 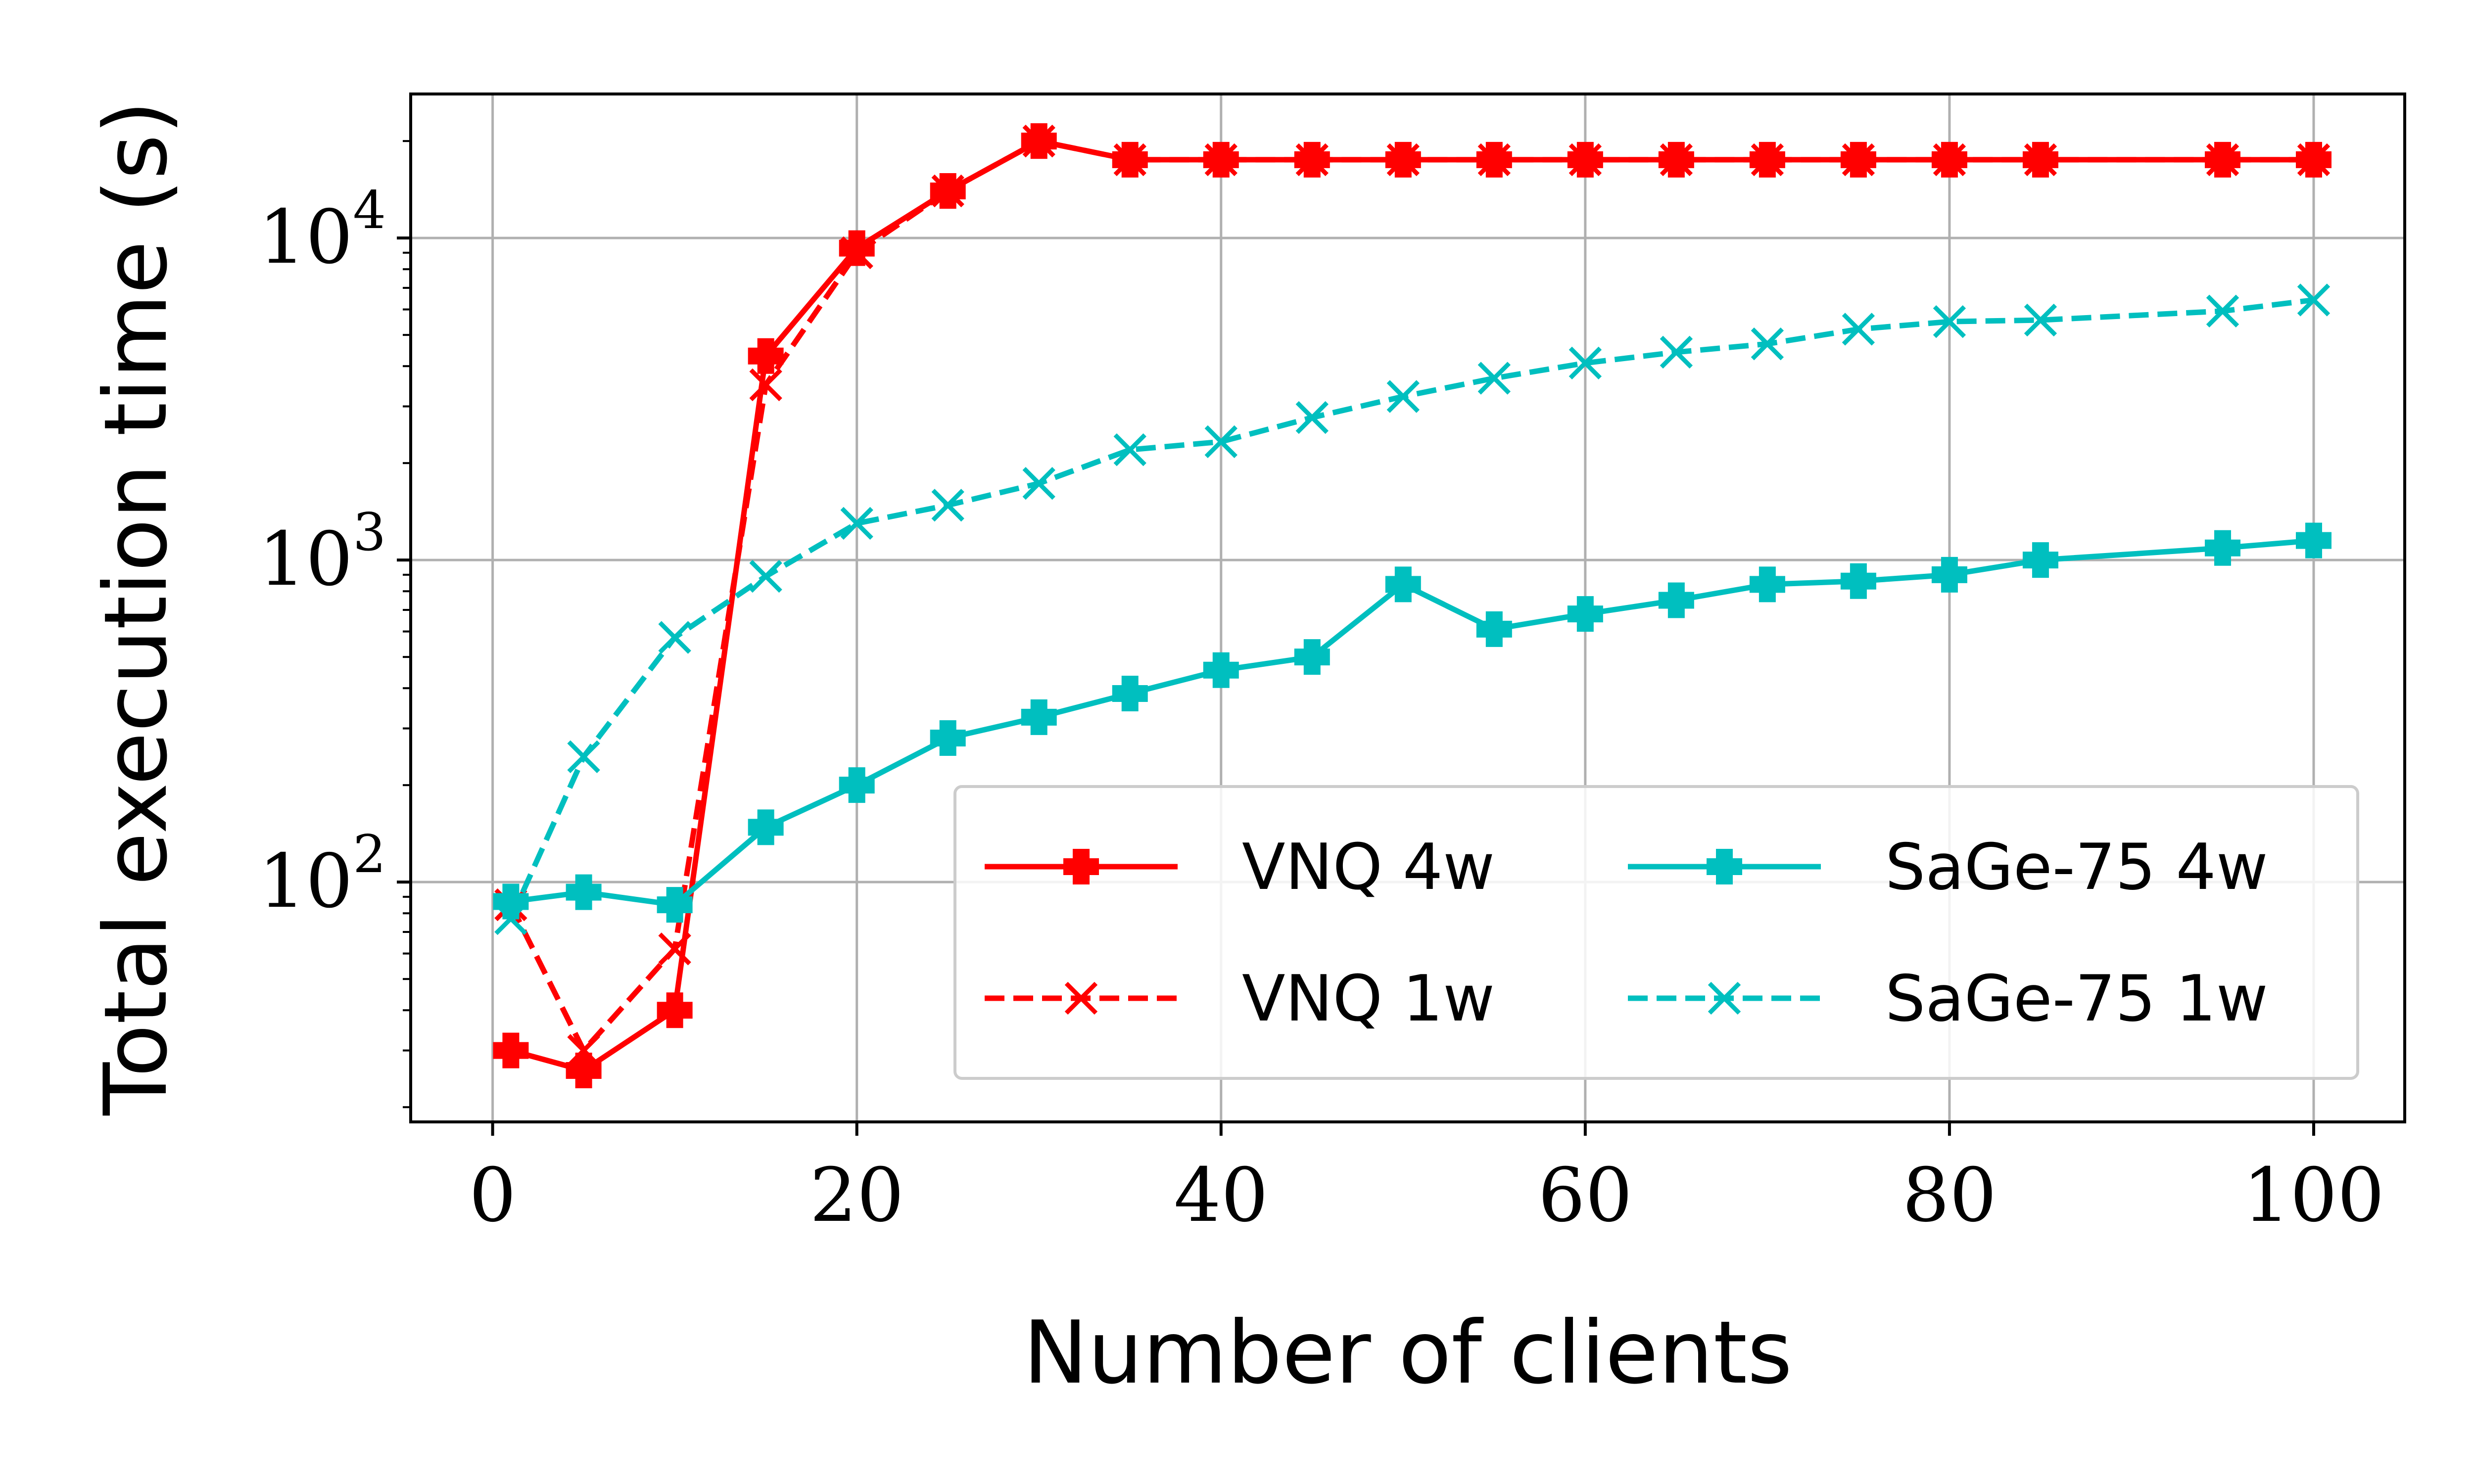 What do you see at coordinates (1221, 1196) in the screenshot?
I see `x-tick-label: 40` at bounding box center [1221, 1196].